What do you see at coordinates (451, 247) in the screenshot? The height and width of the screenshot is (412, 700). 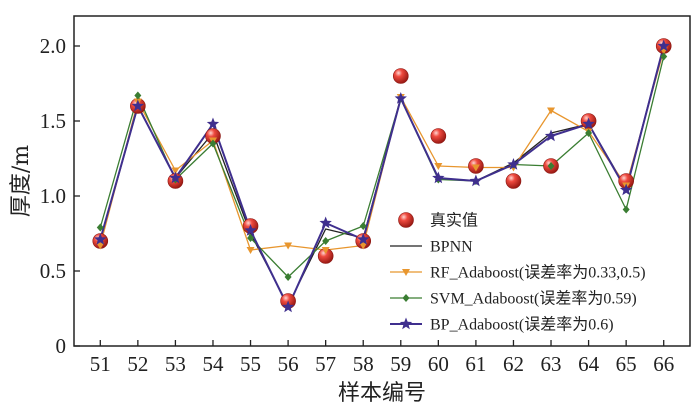 I see `legend-label: BPNN` at bounding box center [451, 247].